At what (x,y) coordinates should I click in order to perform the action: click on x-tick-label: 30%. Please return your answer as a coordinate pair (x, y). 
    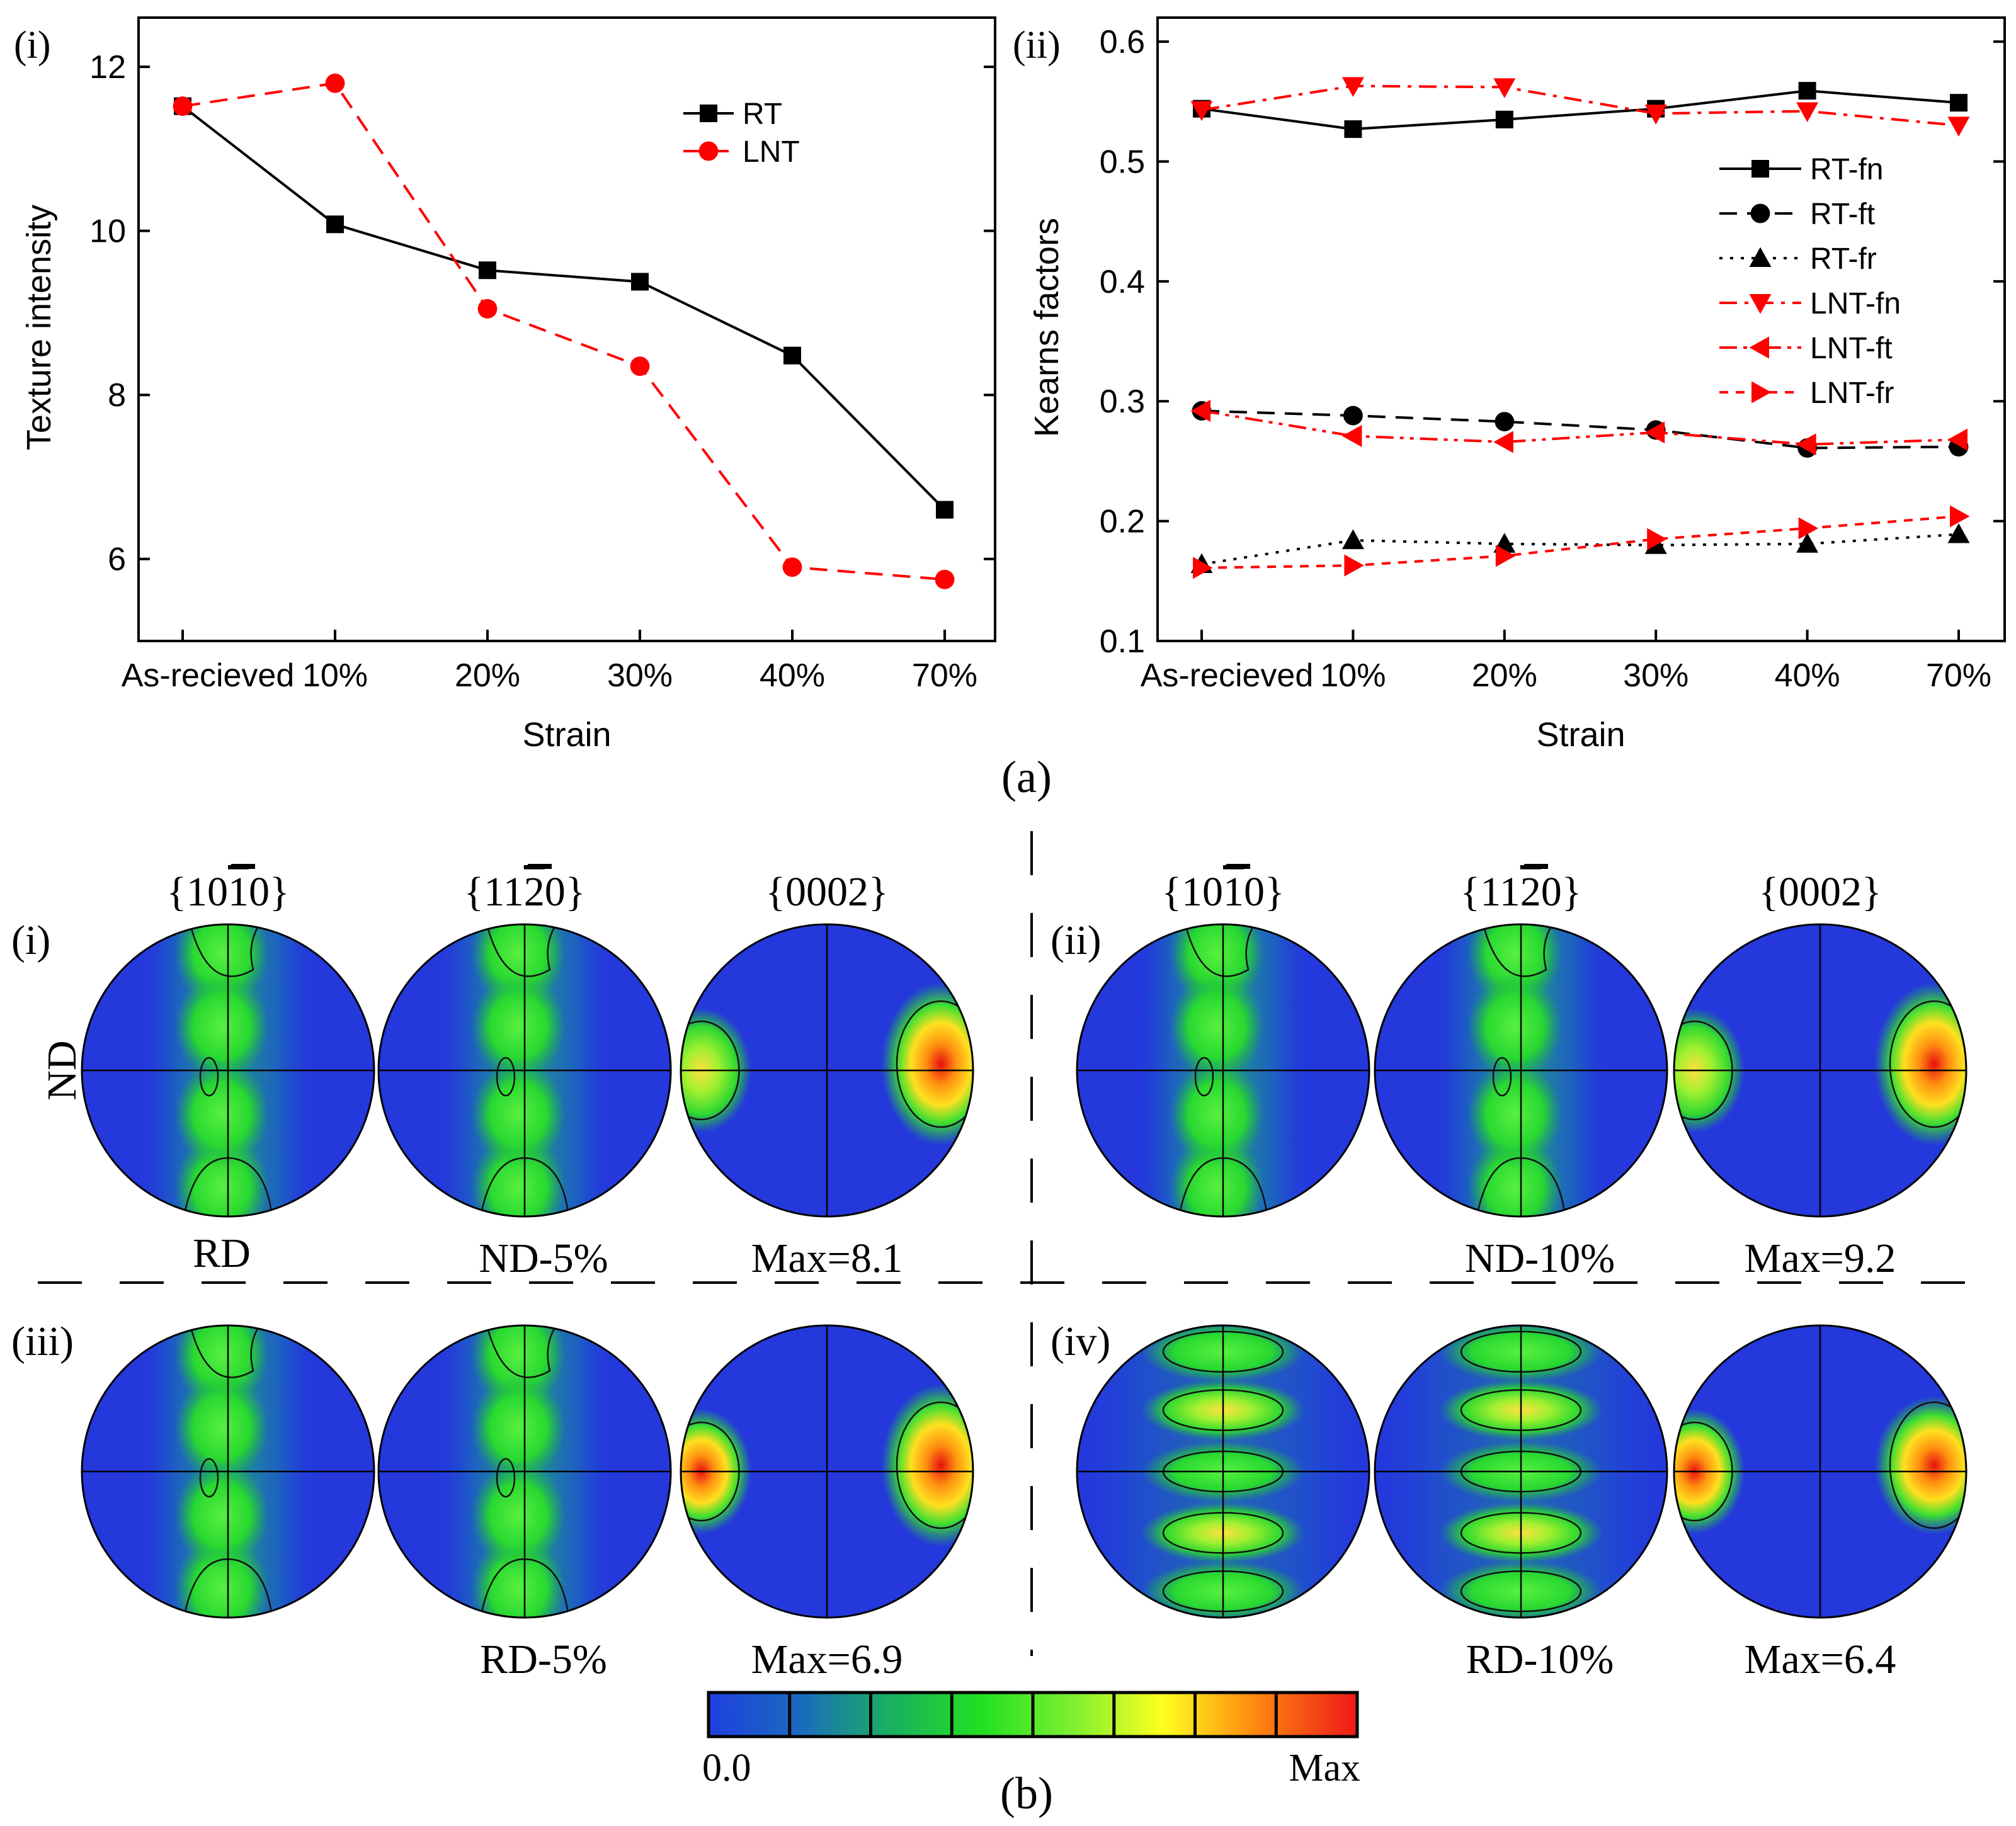
    Looking at the image, I should click on (1656, 675).